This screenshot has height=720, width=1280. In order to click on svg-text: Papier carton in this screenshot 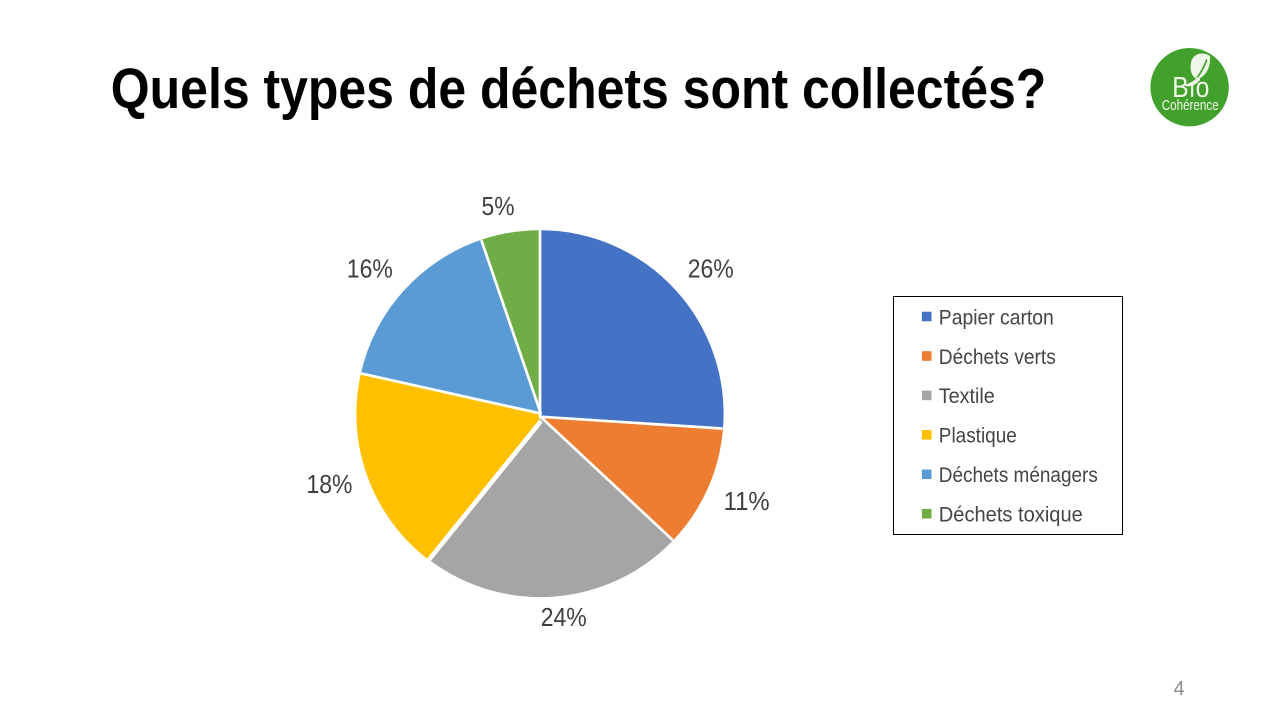, I will do `click(996, 317)`.